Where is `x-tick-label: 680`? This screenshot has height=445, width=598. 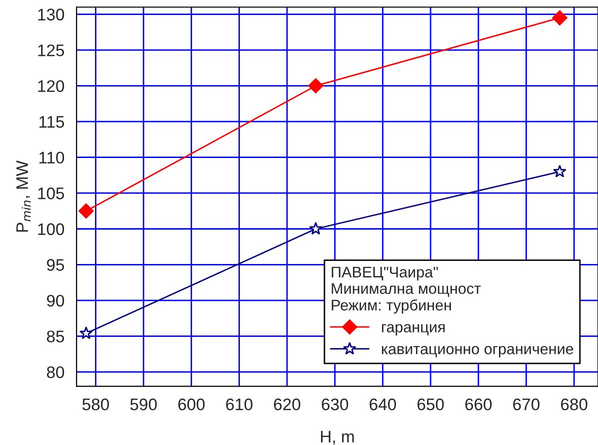 x-tick-label: 680 is located at coordinates (574, 404).